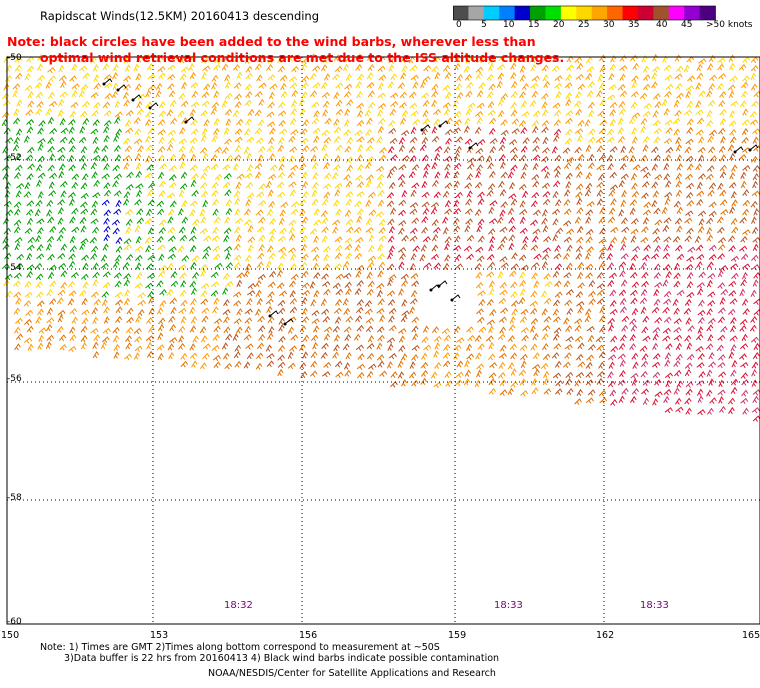 This screenshot has height=688, width=760. What do you see at coordinates (270, 316) in the screenshot?
I see `contamination-circle` at bounding box center [270, 316].